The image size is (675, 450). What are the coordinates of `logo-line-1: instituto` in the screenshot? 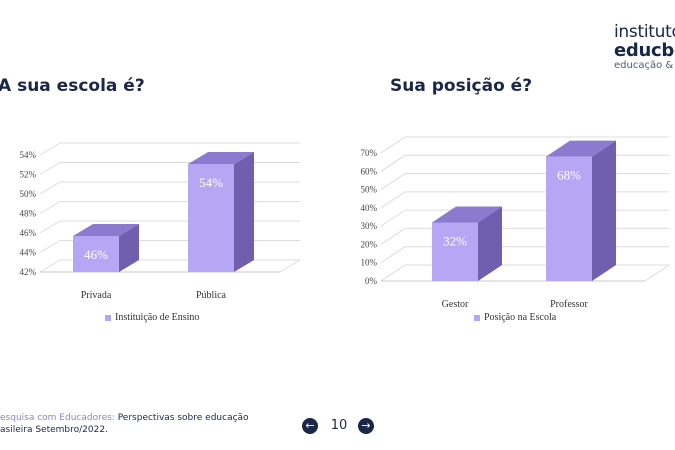 It's located at (644, 32).